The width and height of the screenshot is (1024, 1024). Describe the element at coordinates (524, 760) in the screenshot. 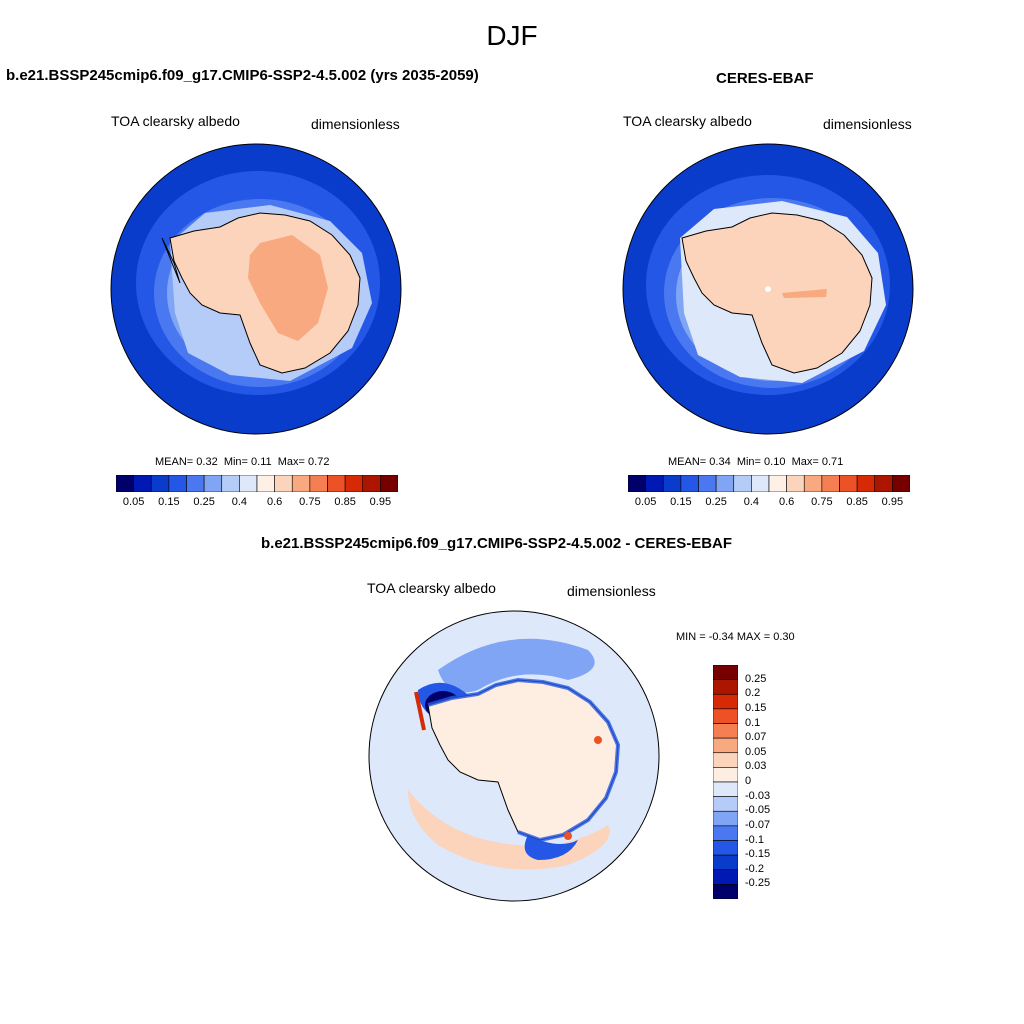

I see `diff-coastal-negative-ring` at that location.